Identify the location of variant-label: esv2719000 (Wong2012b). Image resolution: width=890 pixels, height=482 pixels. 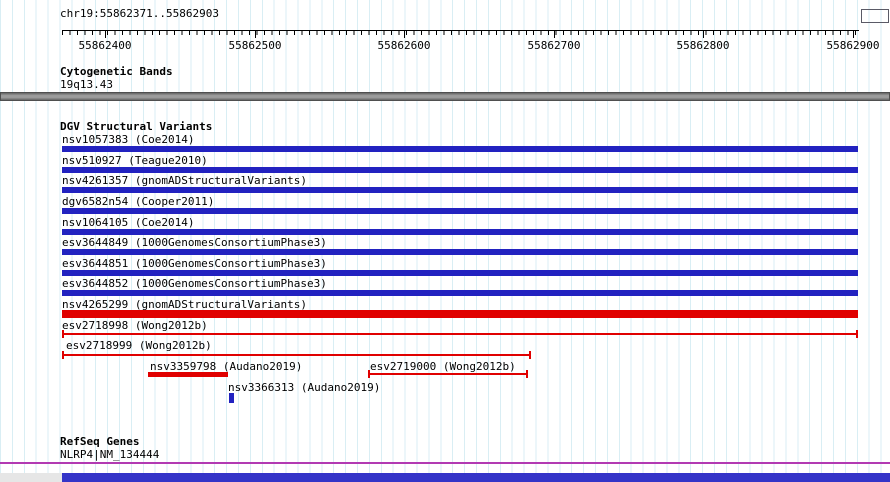
(443, 366).